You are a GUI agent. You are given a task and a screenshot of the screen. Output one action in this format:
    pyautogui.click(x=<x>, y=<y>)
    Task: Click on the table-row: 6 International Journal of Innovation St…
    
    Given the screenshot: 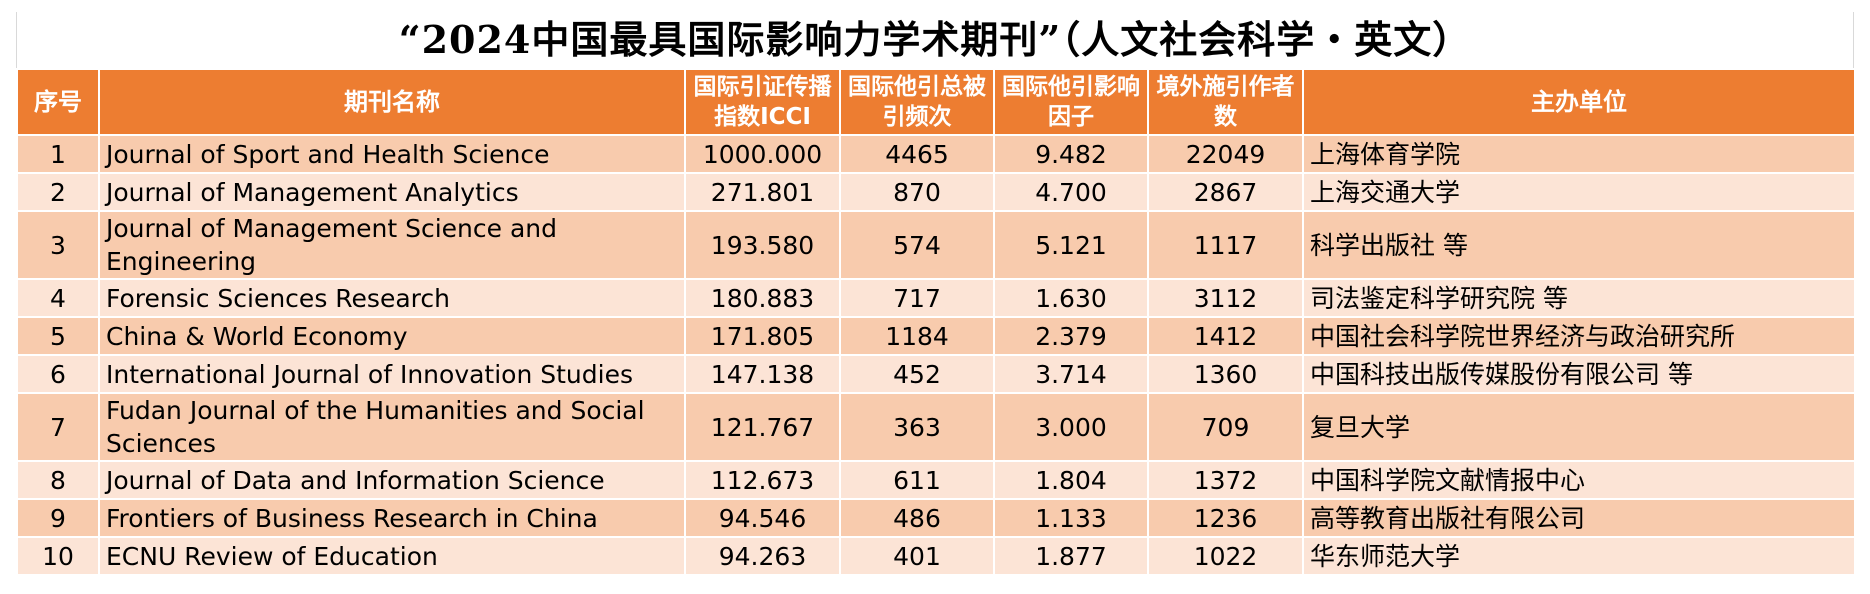 What is the action you would take?
    pyautogui.click(x=936, y=374)
    